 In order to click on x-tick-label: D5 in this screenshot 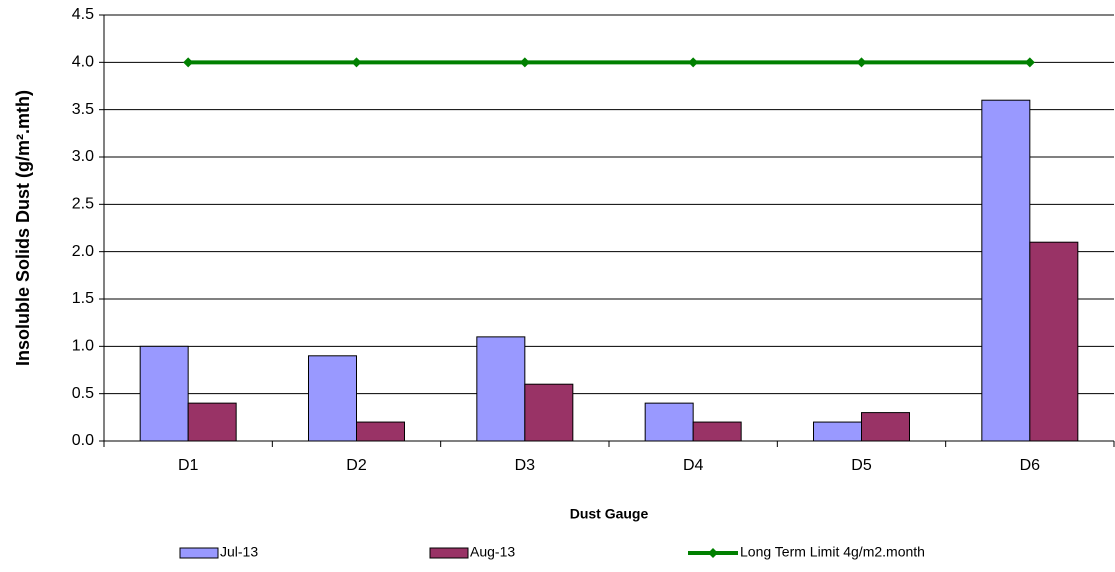, I will do `click(861, 465)`.